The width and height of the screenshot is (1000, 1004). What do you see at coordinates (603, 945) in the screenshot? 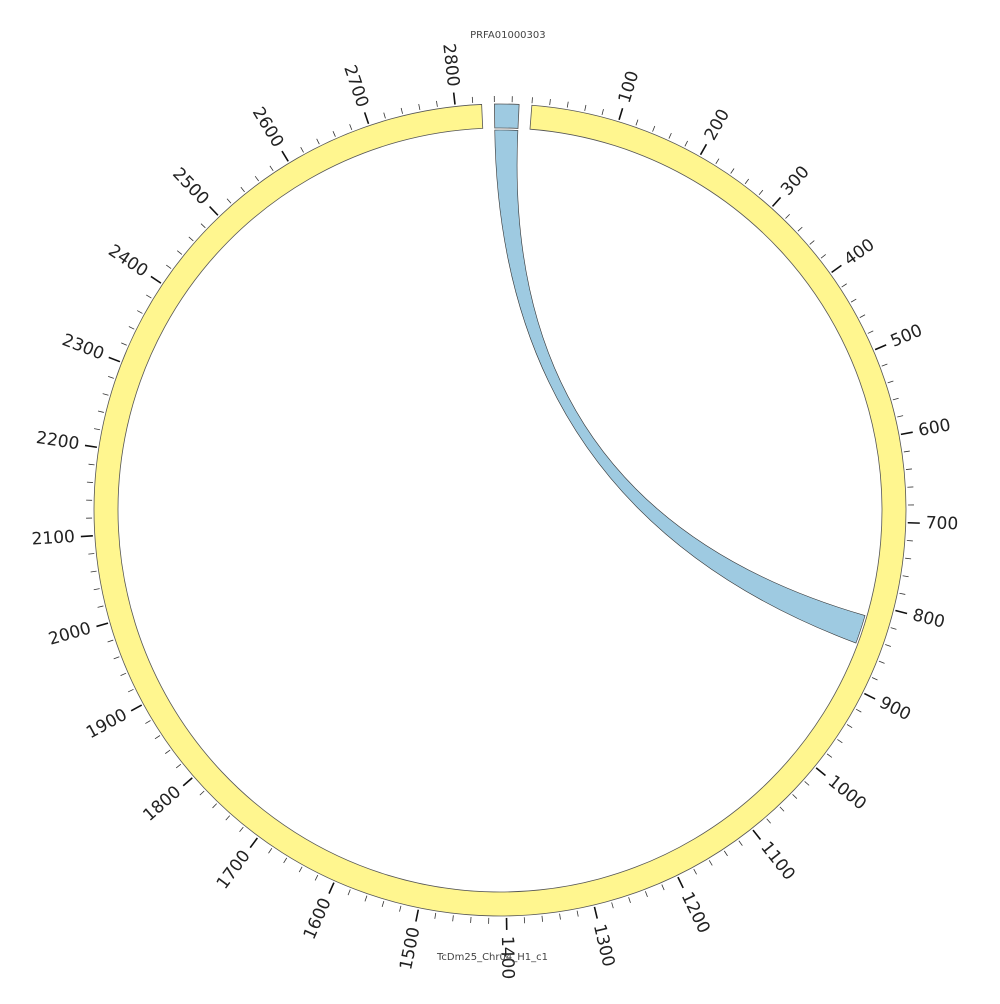
I see `tick-label: 1300` at bounding box center [603, 945].